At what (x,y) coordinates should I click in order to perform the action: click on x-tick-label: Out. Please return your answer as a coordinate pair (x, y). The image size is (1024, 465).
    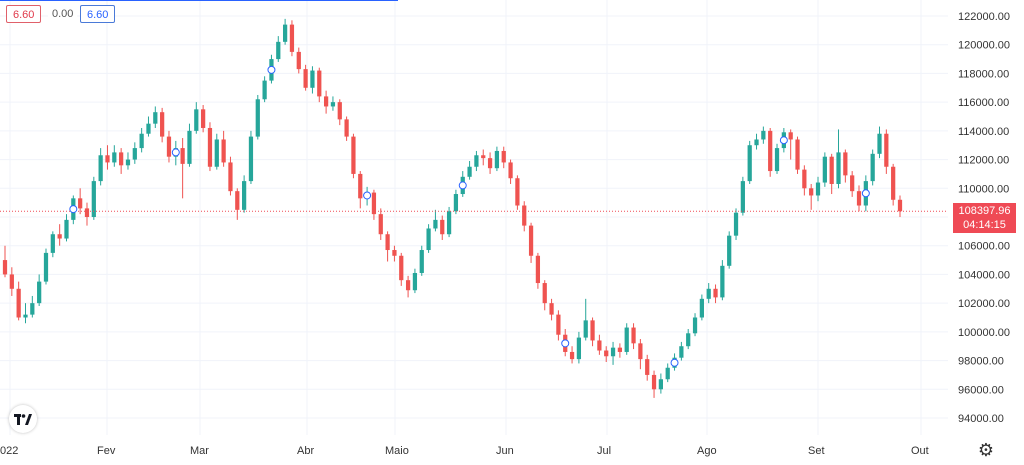
    Looking at the image, I should click on (920, 451).